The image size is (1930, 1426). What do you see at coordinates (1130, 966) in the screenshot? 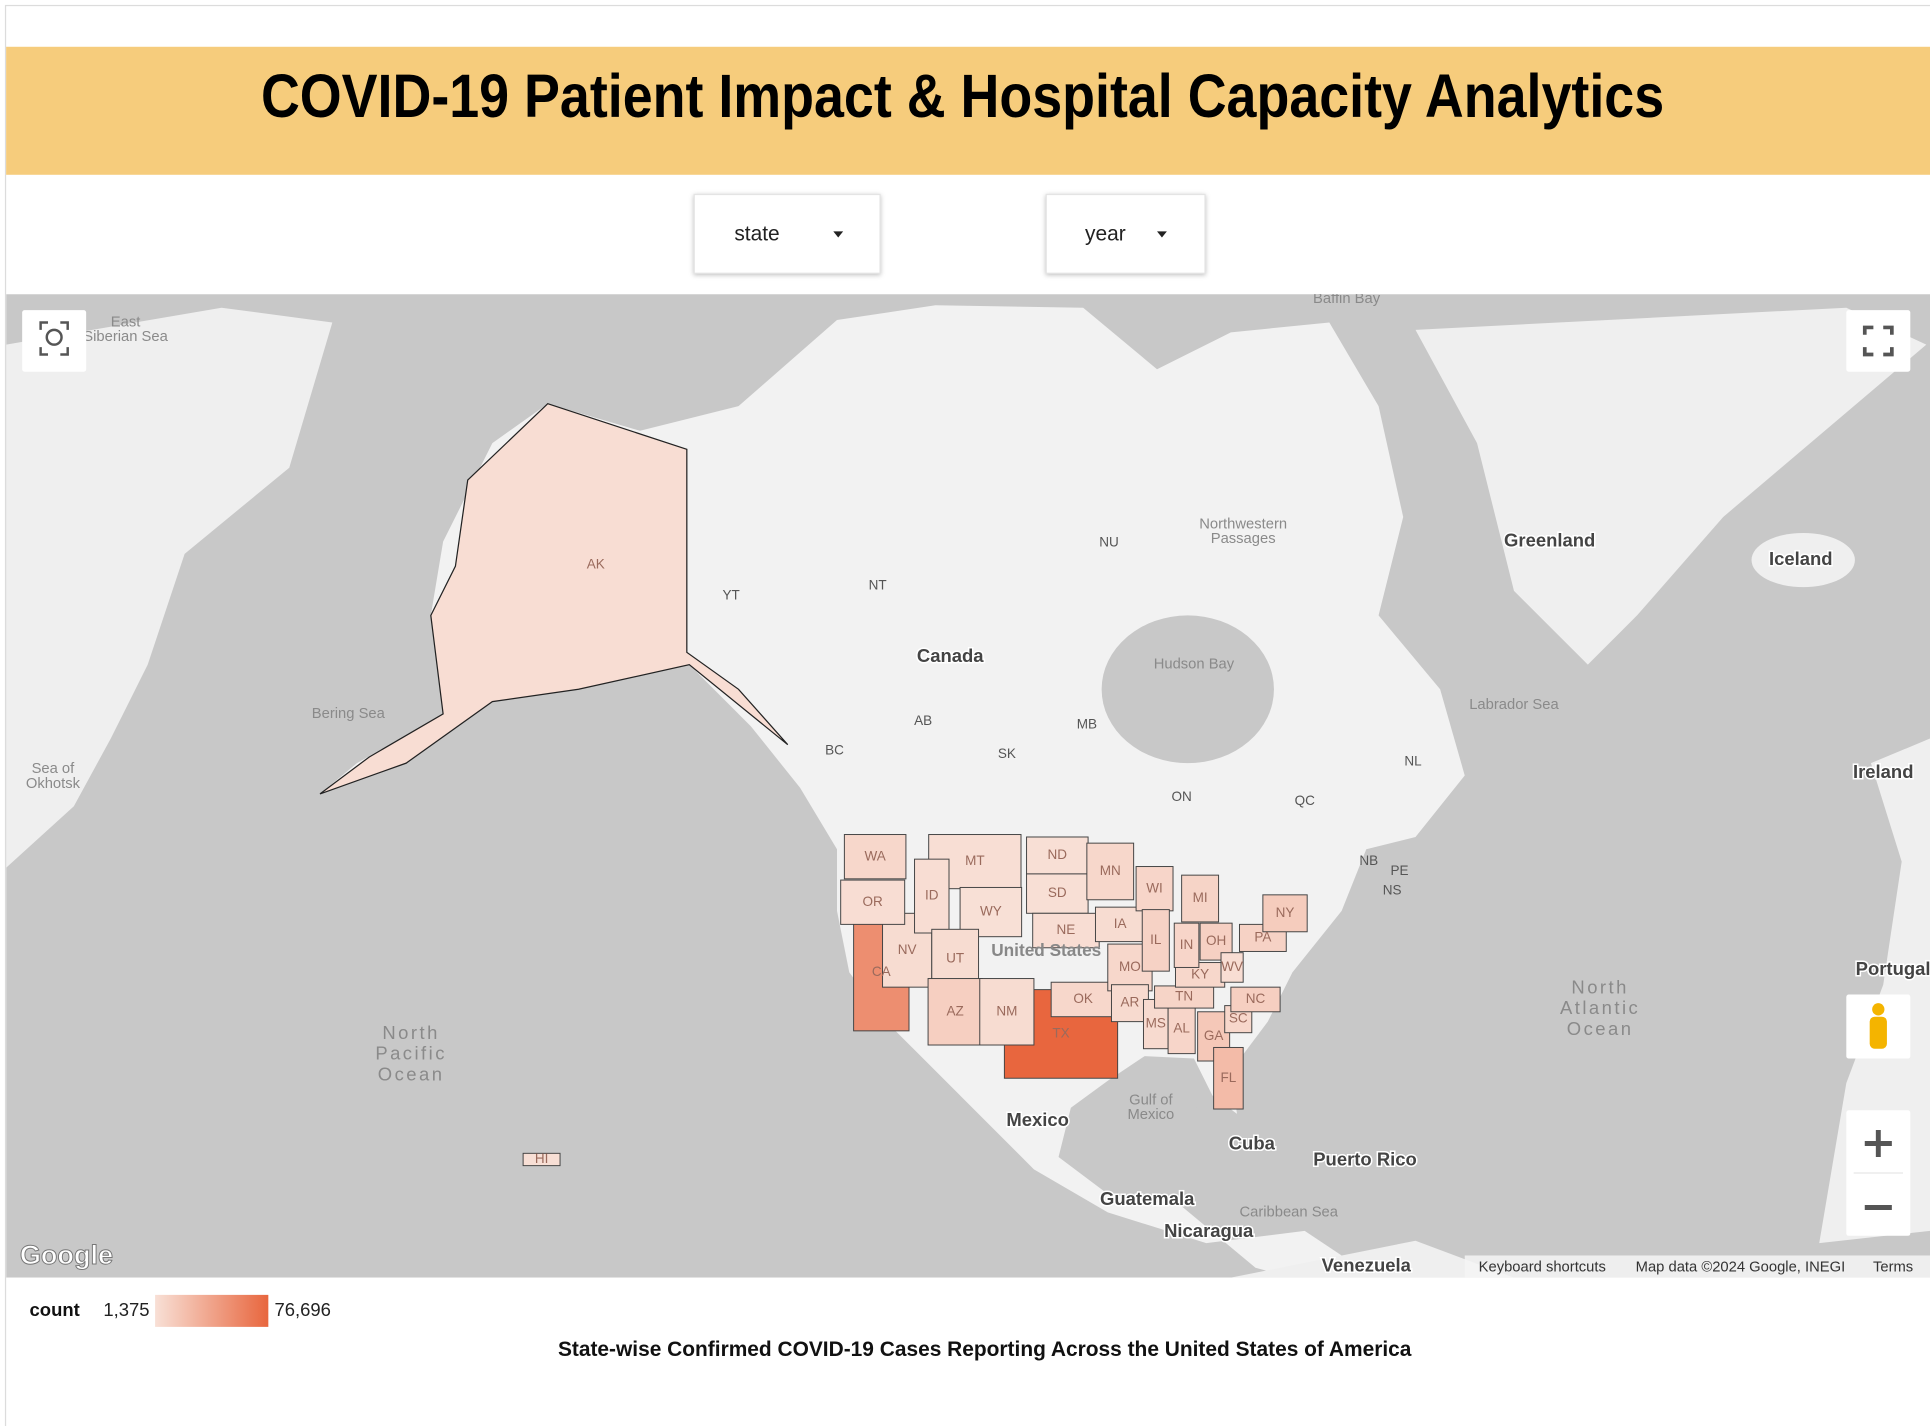
I see `state-label: MO` at bounding box center [1130, 966].